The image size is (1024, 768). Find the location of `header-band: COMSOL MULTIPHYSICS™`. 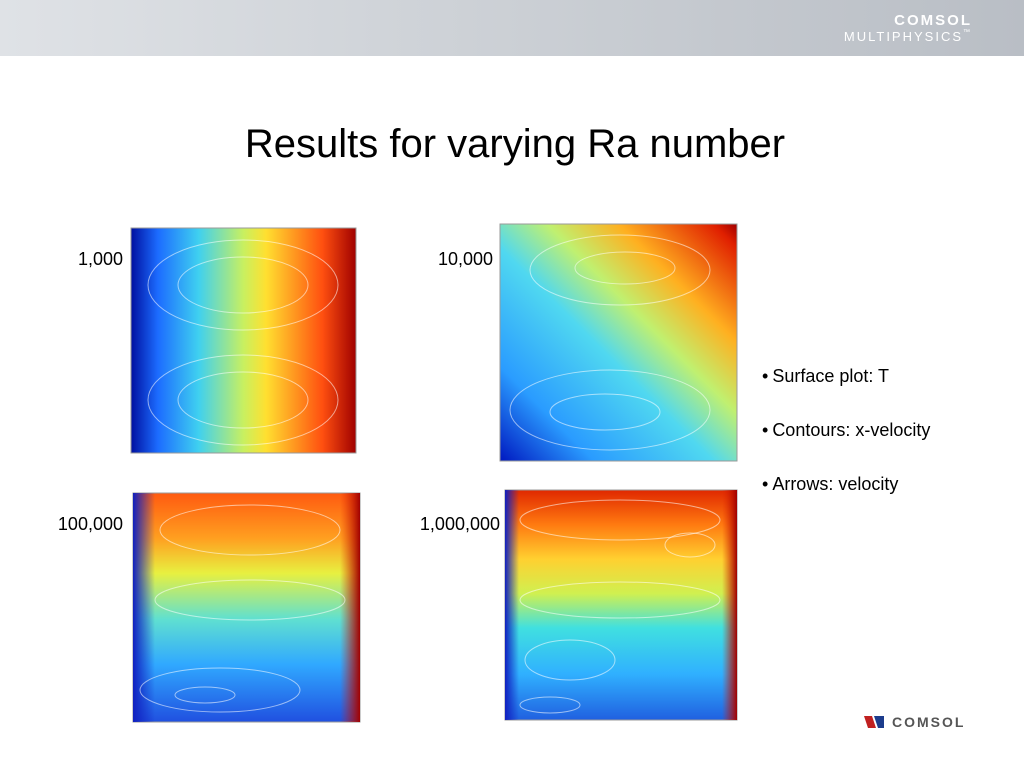

header-band: COMSOL MULTIPHYSICS™ is located at coordinates (512, 28).